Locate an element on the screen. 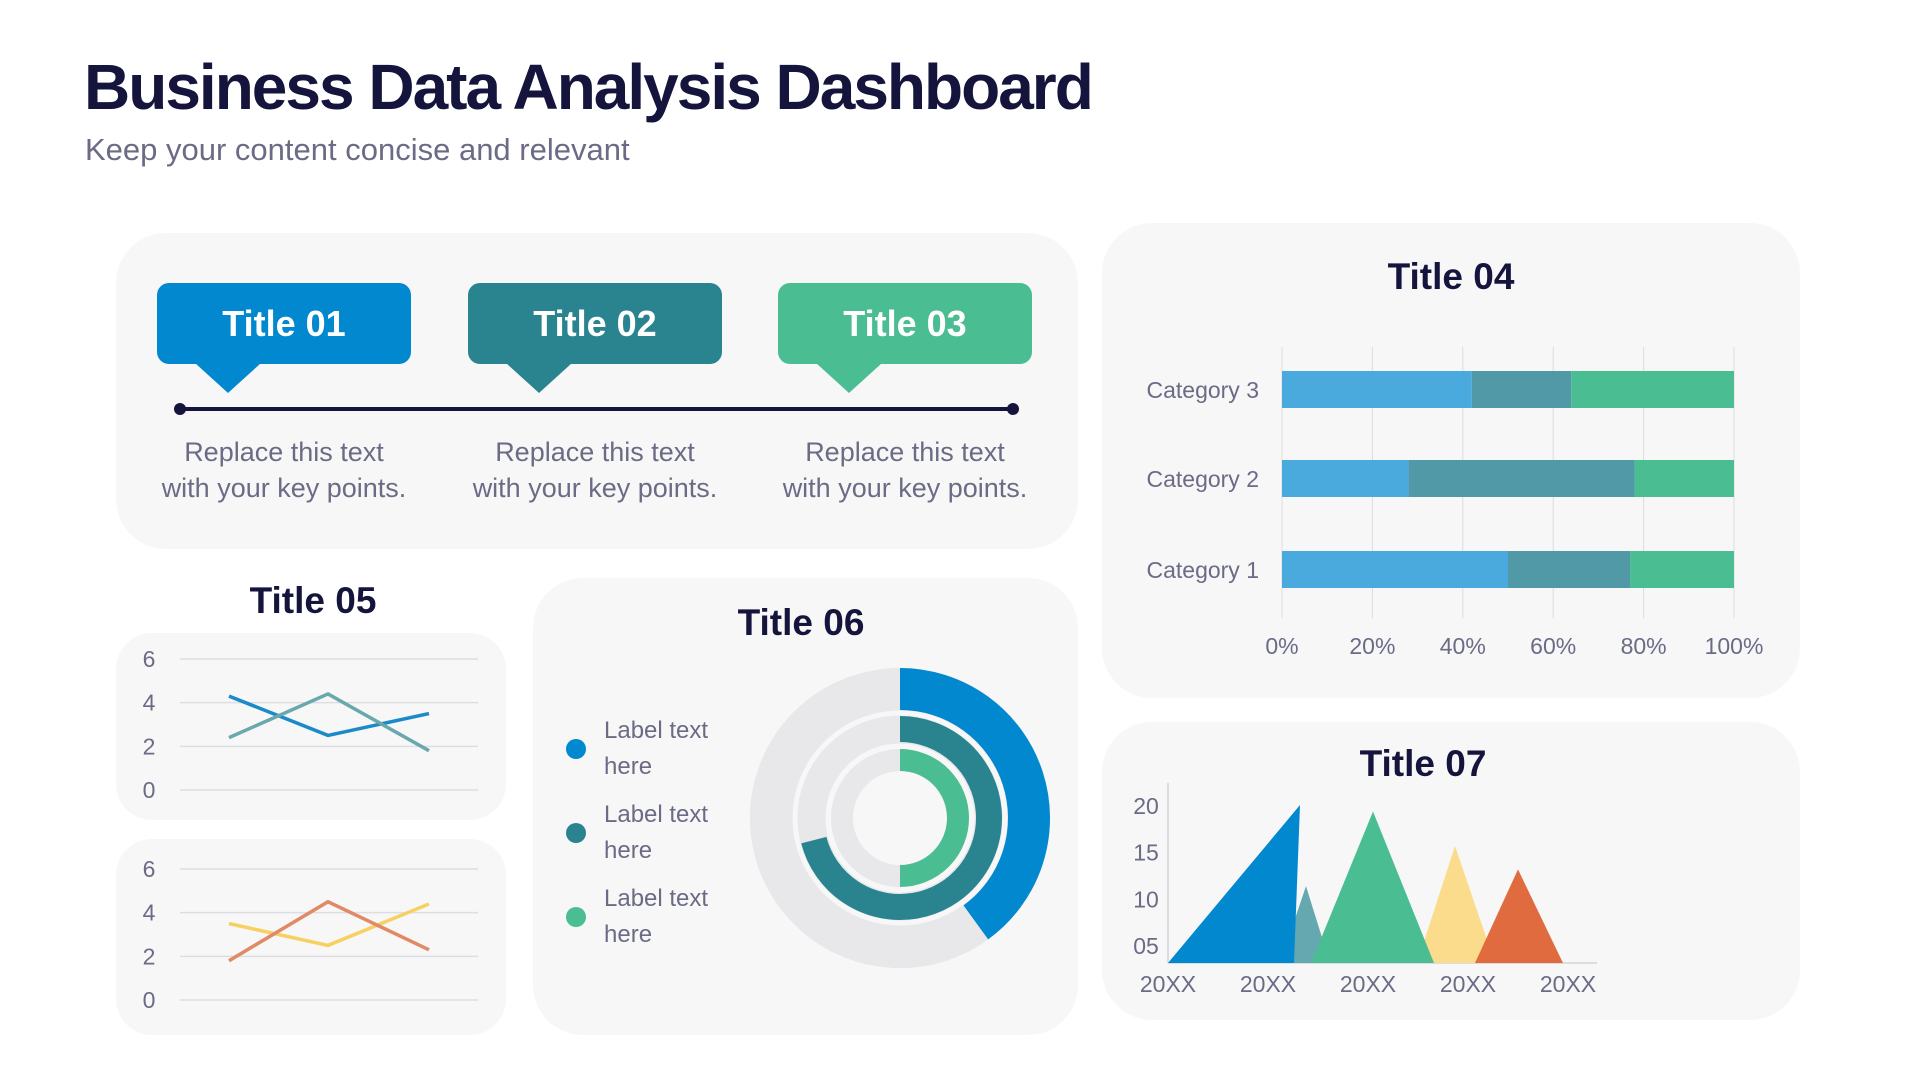  timeline-title-box-3: Title 03 is located at coordinates (905, 338).